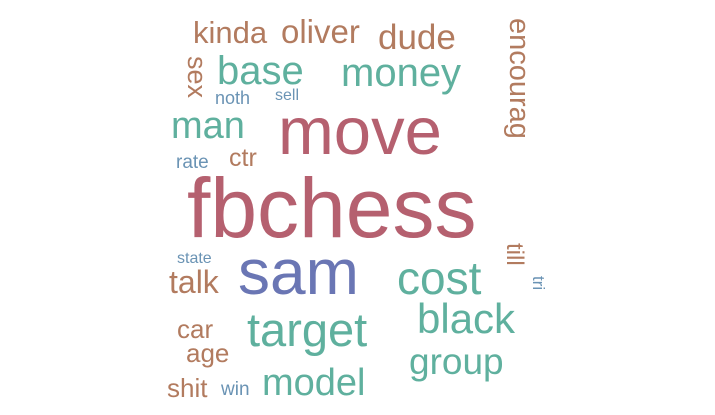 The height and width of the screenshot is (415, 715). I want to click on word-tri: tri, so click(538, 283).